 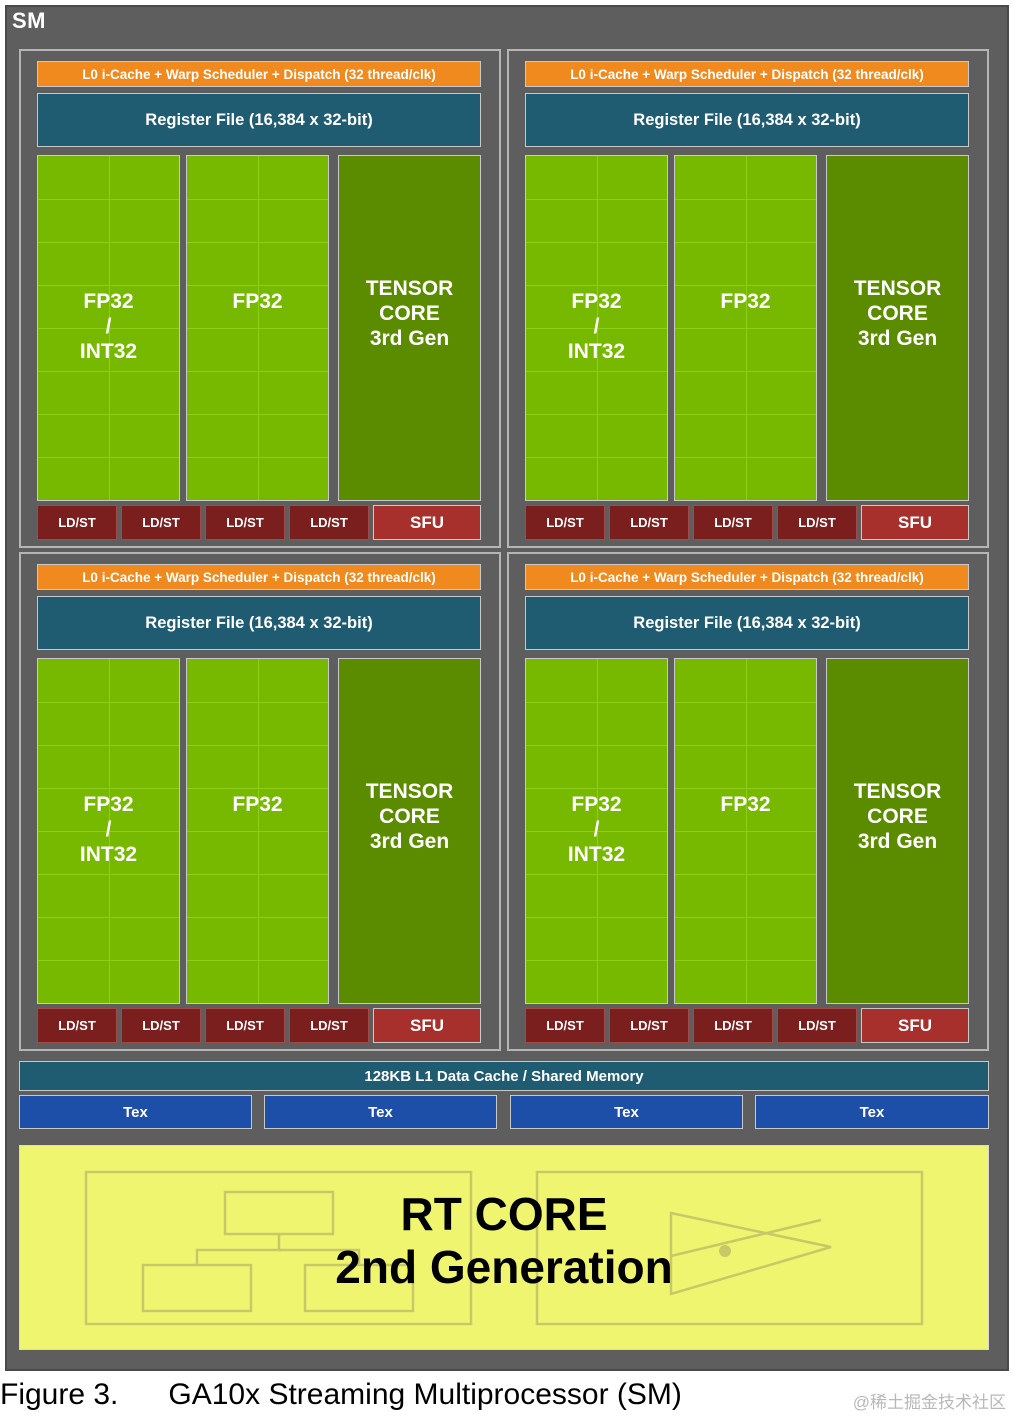 What do you see at coordinates (596, 351) in the screenshot?
I see `fp32-int32-cores-label-line: INT32` at bounding box center [596, 351].